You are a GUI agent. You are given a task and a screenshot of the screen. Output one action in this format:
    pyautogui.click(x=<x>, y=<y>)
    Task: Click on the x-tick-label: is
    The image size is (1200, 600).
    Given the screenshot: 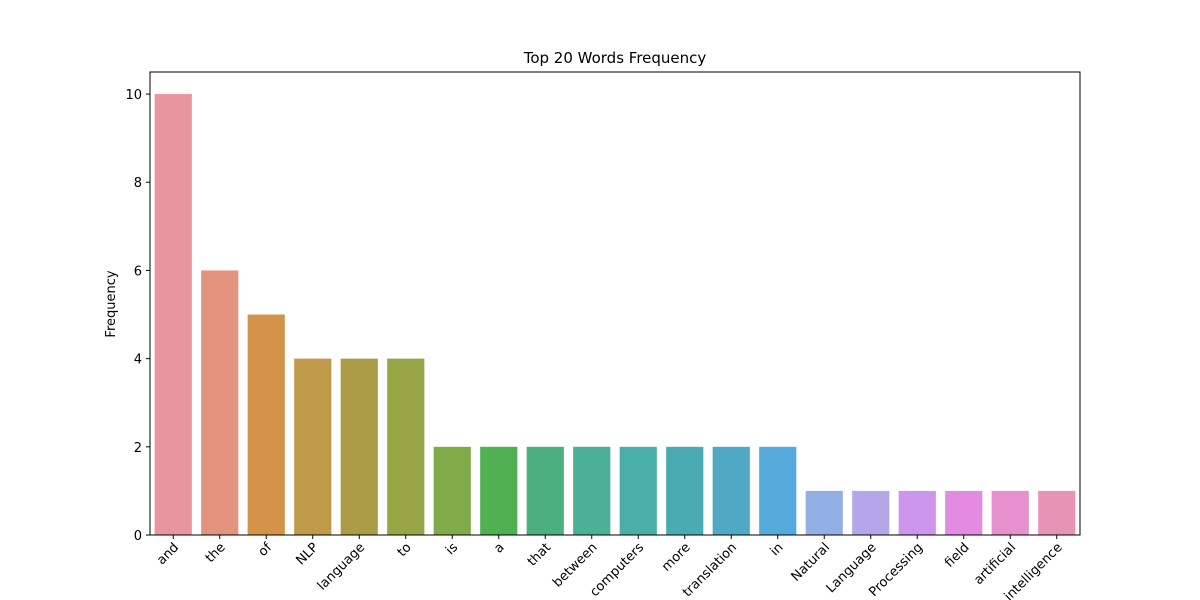 What is the action you would take?
    pyautogui.click(x=452, y=549)
    